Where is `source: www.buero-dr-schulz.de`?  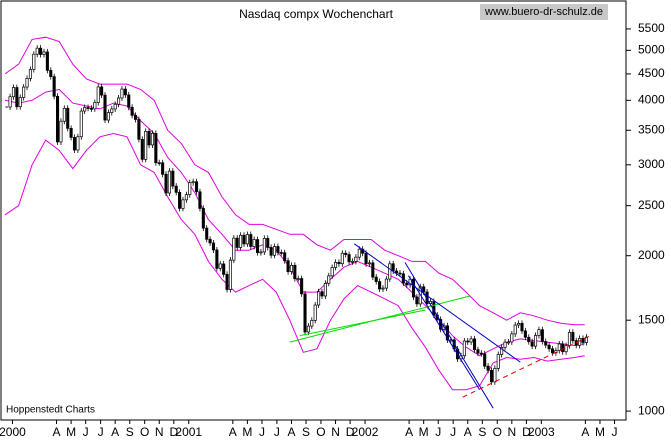
source: www.buero-dr-schulz.de is located at coordinates (543, 12).